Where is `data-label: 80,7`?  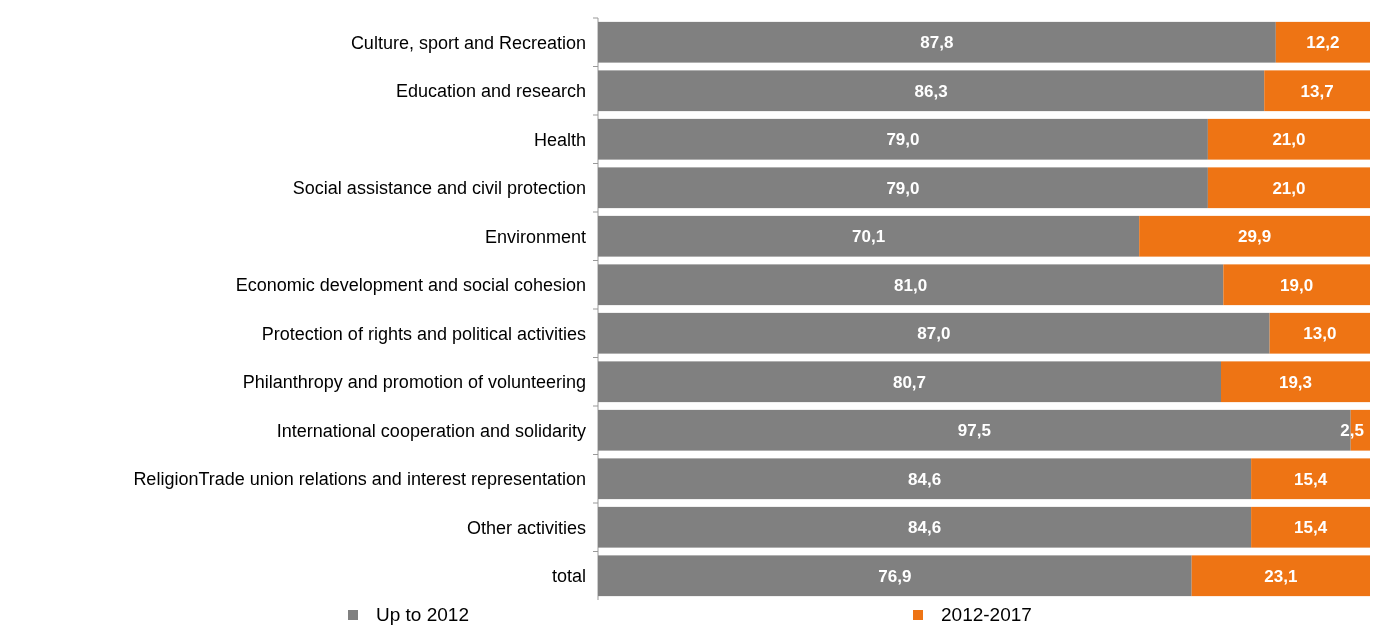
data-label: 80,7 is located at coordinates (909, 382).